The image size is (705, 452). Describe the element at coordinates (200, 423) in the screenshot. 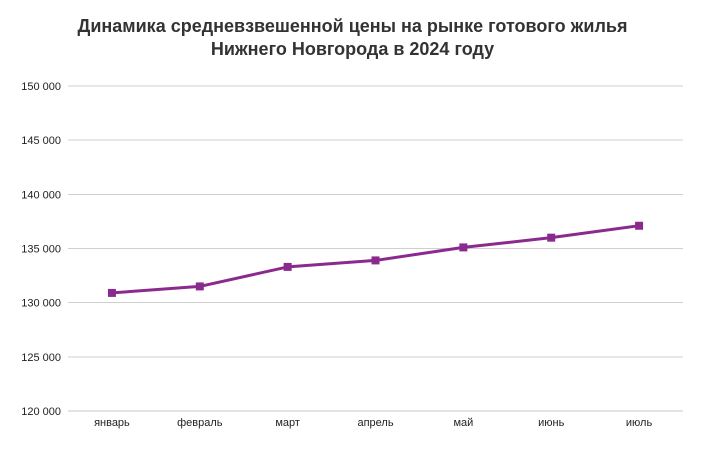

I see `x-tick-label: февраль` at that location.